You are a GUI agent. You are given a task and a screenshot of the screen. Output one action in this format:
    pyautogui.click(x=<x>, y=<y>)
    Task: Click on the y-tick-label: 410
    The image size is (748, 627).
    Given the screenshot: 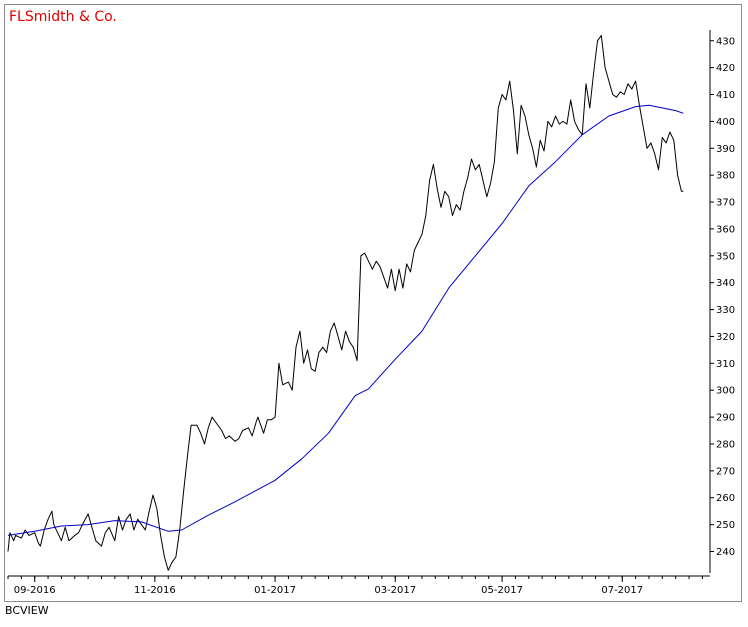 What is the action you would take?
    pyautogui.click(x=725, y=95)
    